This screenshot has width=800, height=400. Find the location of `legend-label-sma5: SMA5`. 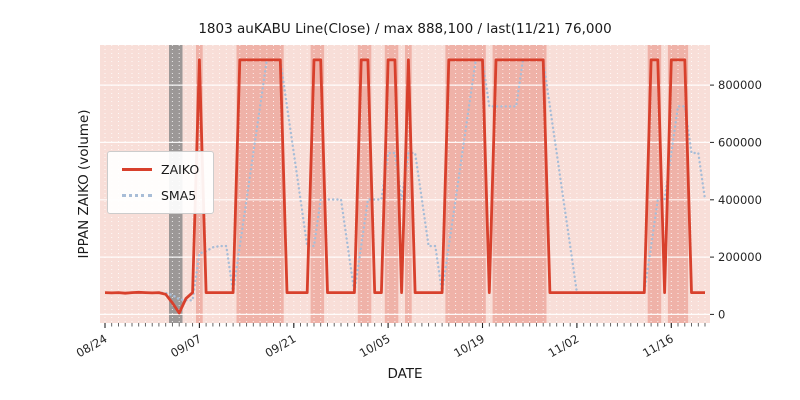

legend-label-sma5: SMA5 is located at coordinates (179, 195).